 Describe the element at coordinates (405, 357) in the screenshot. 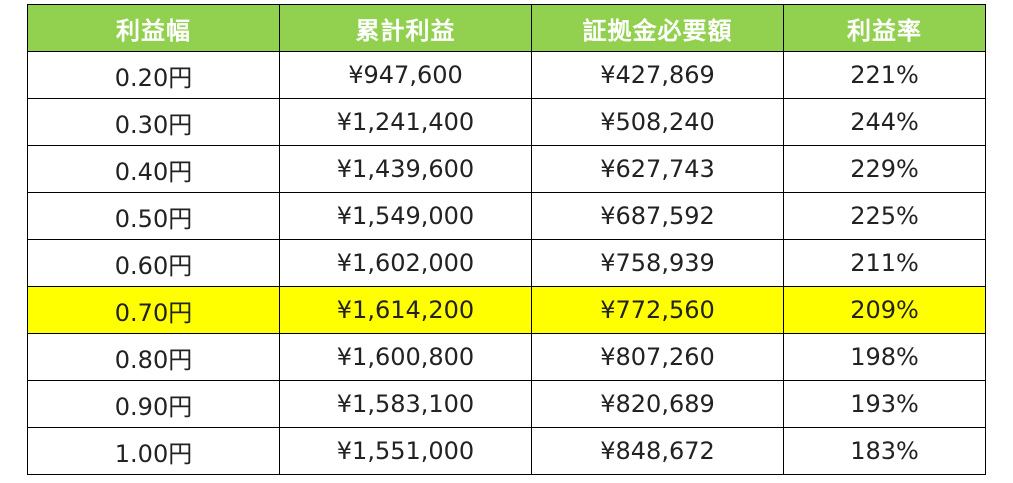

I see `cell-cumulative-profit: ¥1,600,800` at that location.